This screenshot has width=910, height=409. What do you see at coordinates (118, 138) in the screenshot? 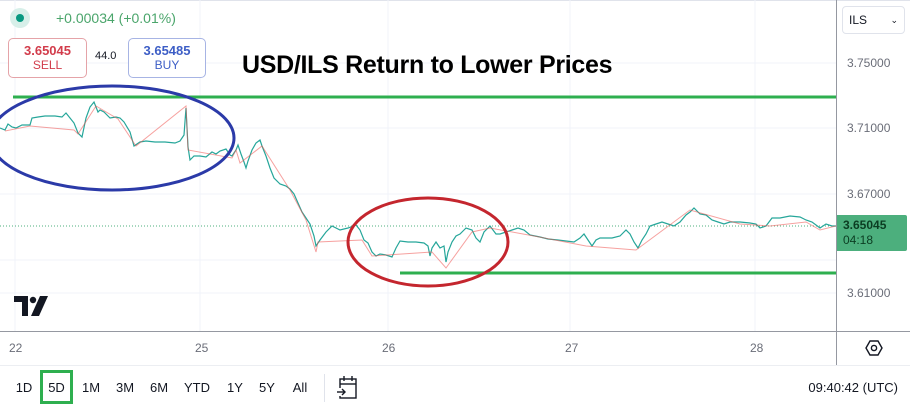
I see `blue-ellipse` at bounding box center [118, 138].